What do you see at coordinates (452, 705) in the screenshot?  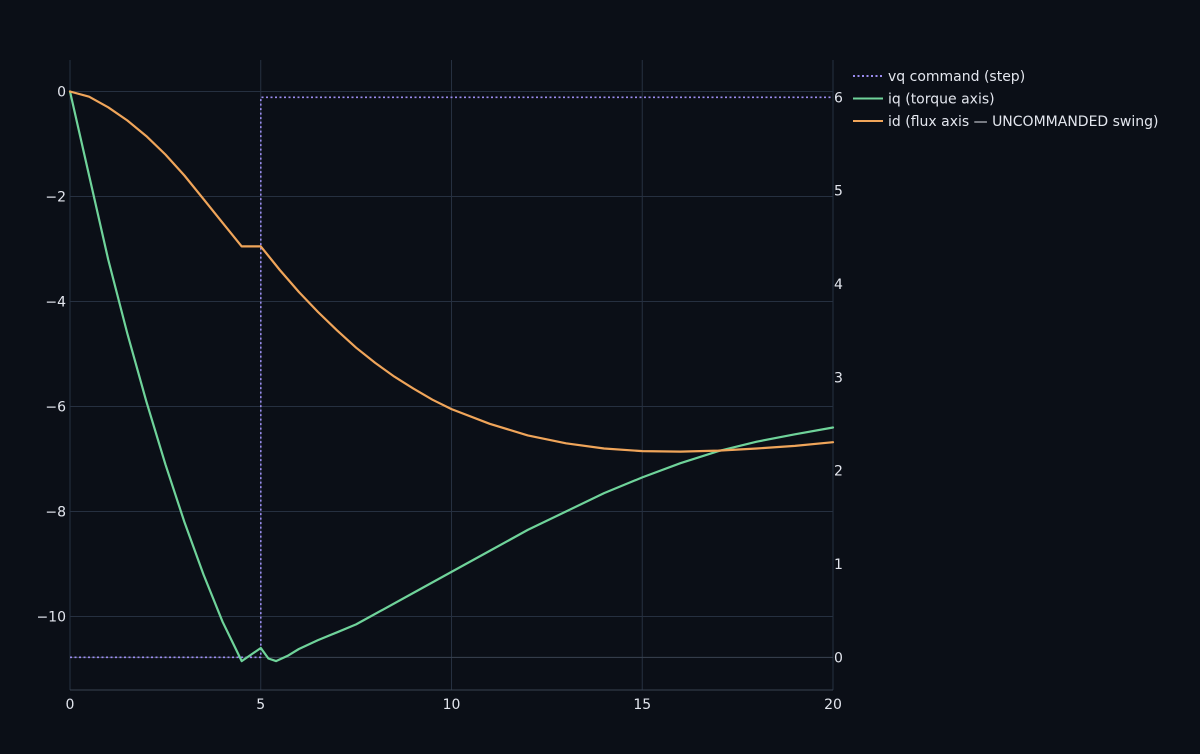 I see `x-tick-label: 10` at bounding box center [452, 705].